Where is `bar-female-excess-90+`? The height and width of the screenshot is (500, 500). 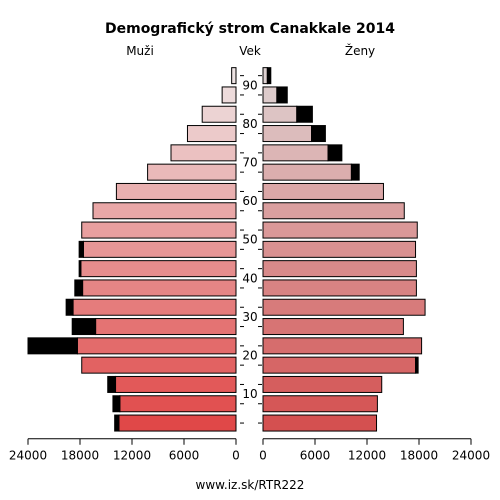 bar-female-excess-90+ is located at coordinates (269, 76).